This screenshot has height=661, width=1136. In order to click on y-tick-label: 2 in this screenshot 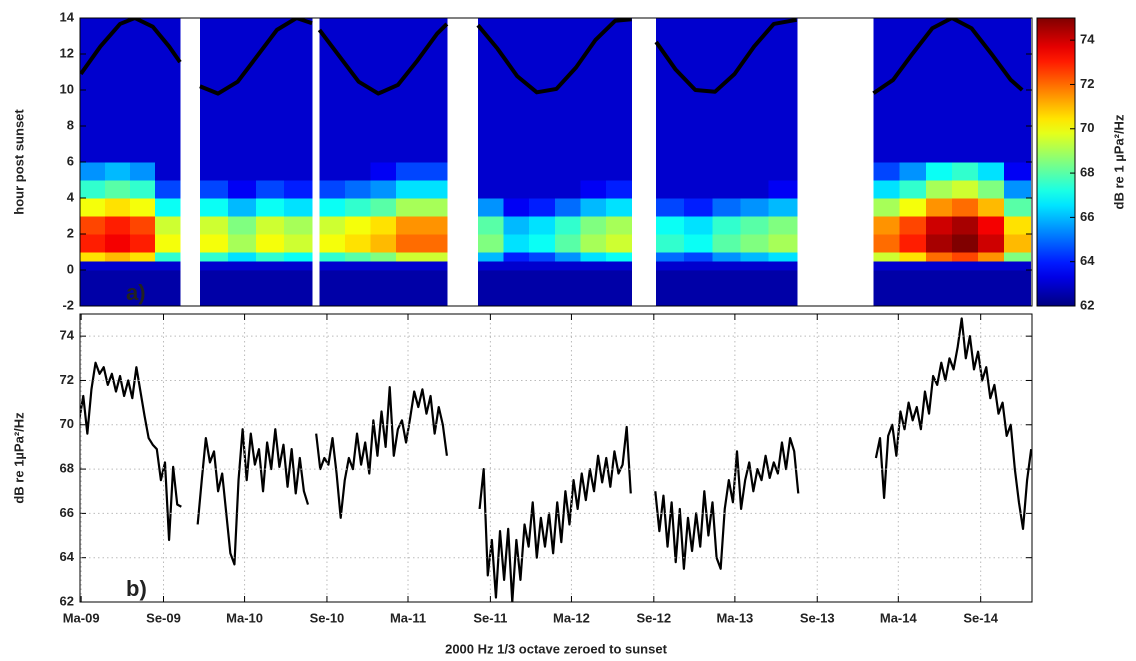, I will do `click(70, 232)`.